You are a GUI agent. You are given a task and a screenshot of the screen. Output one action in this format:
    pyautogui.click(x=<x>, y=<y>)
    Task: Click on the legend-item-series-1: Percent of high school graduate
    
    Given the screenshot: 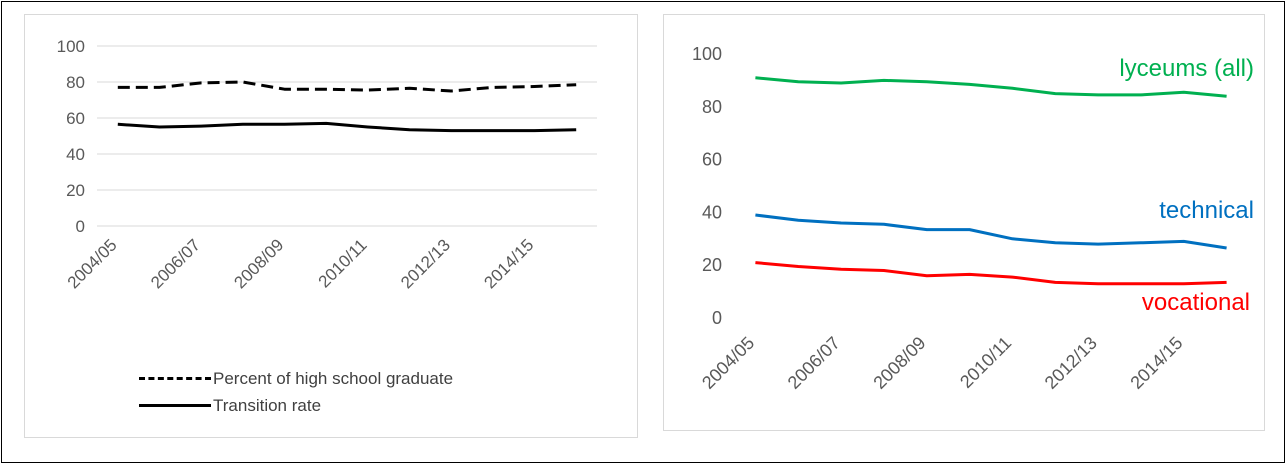 What is the action you would take?
    pyautogui.click(x=296, y=378)
    